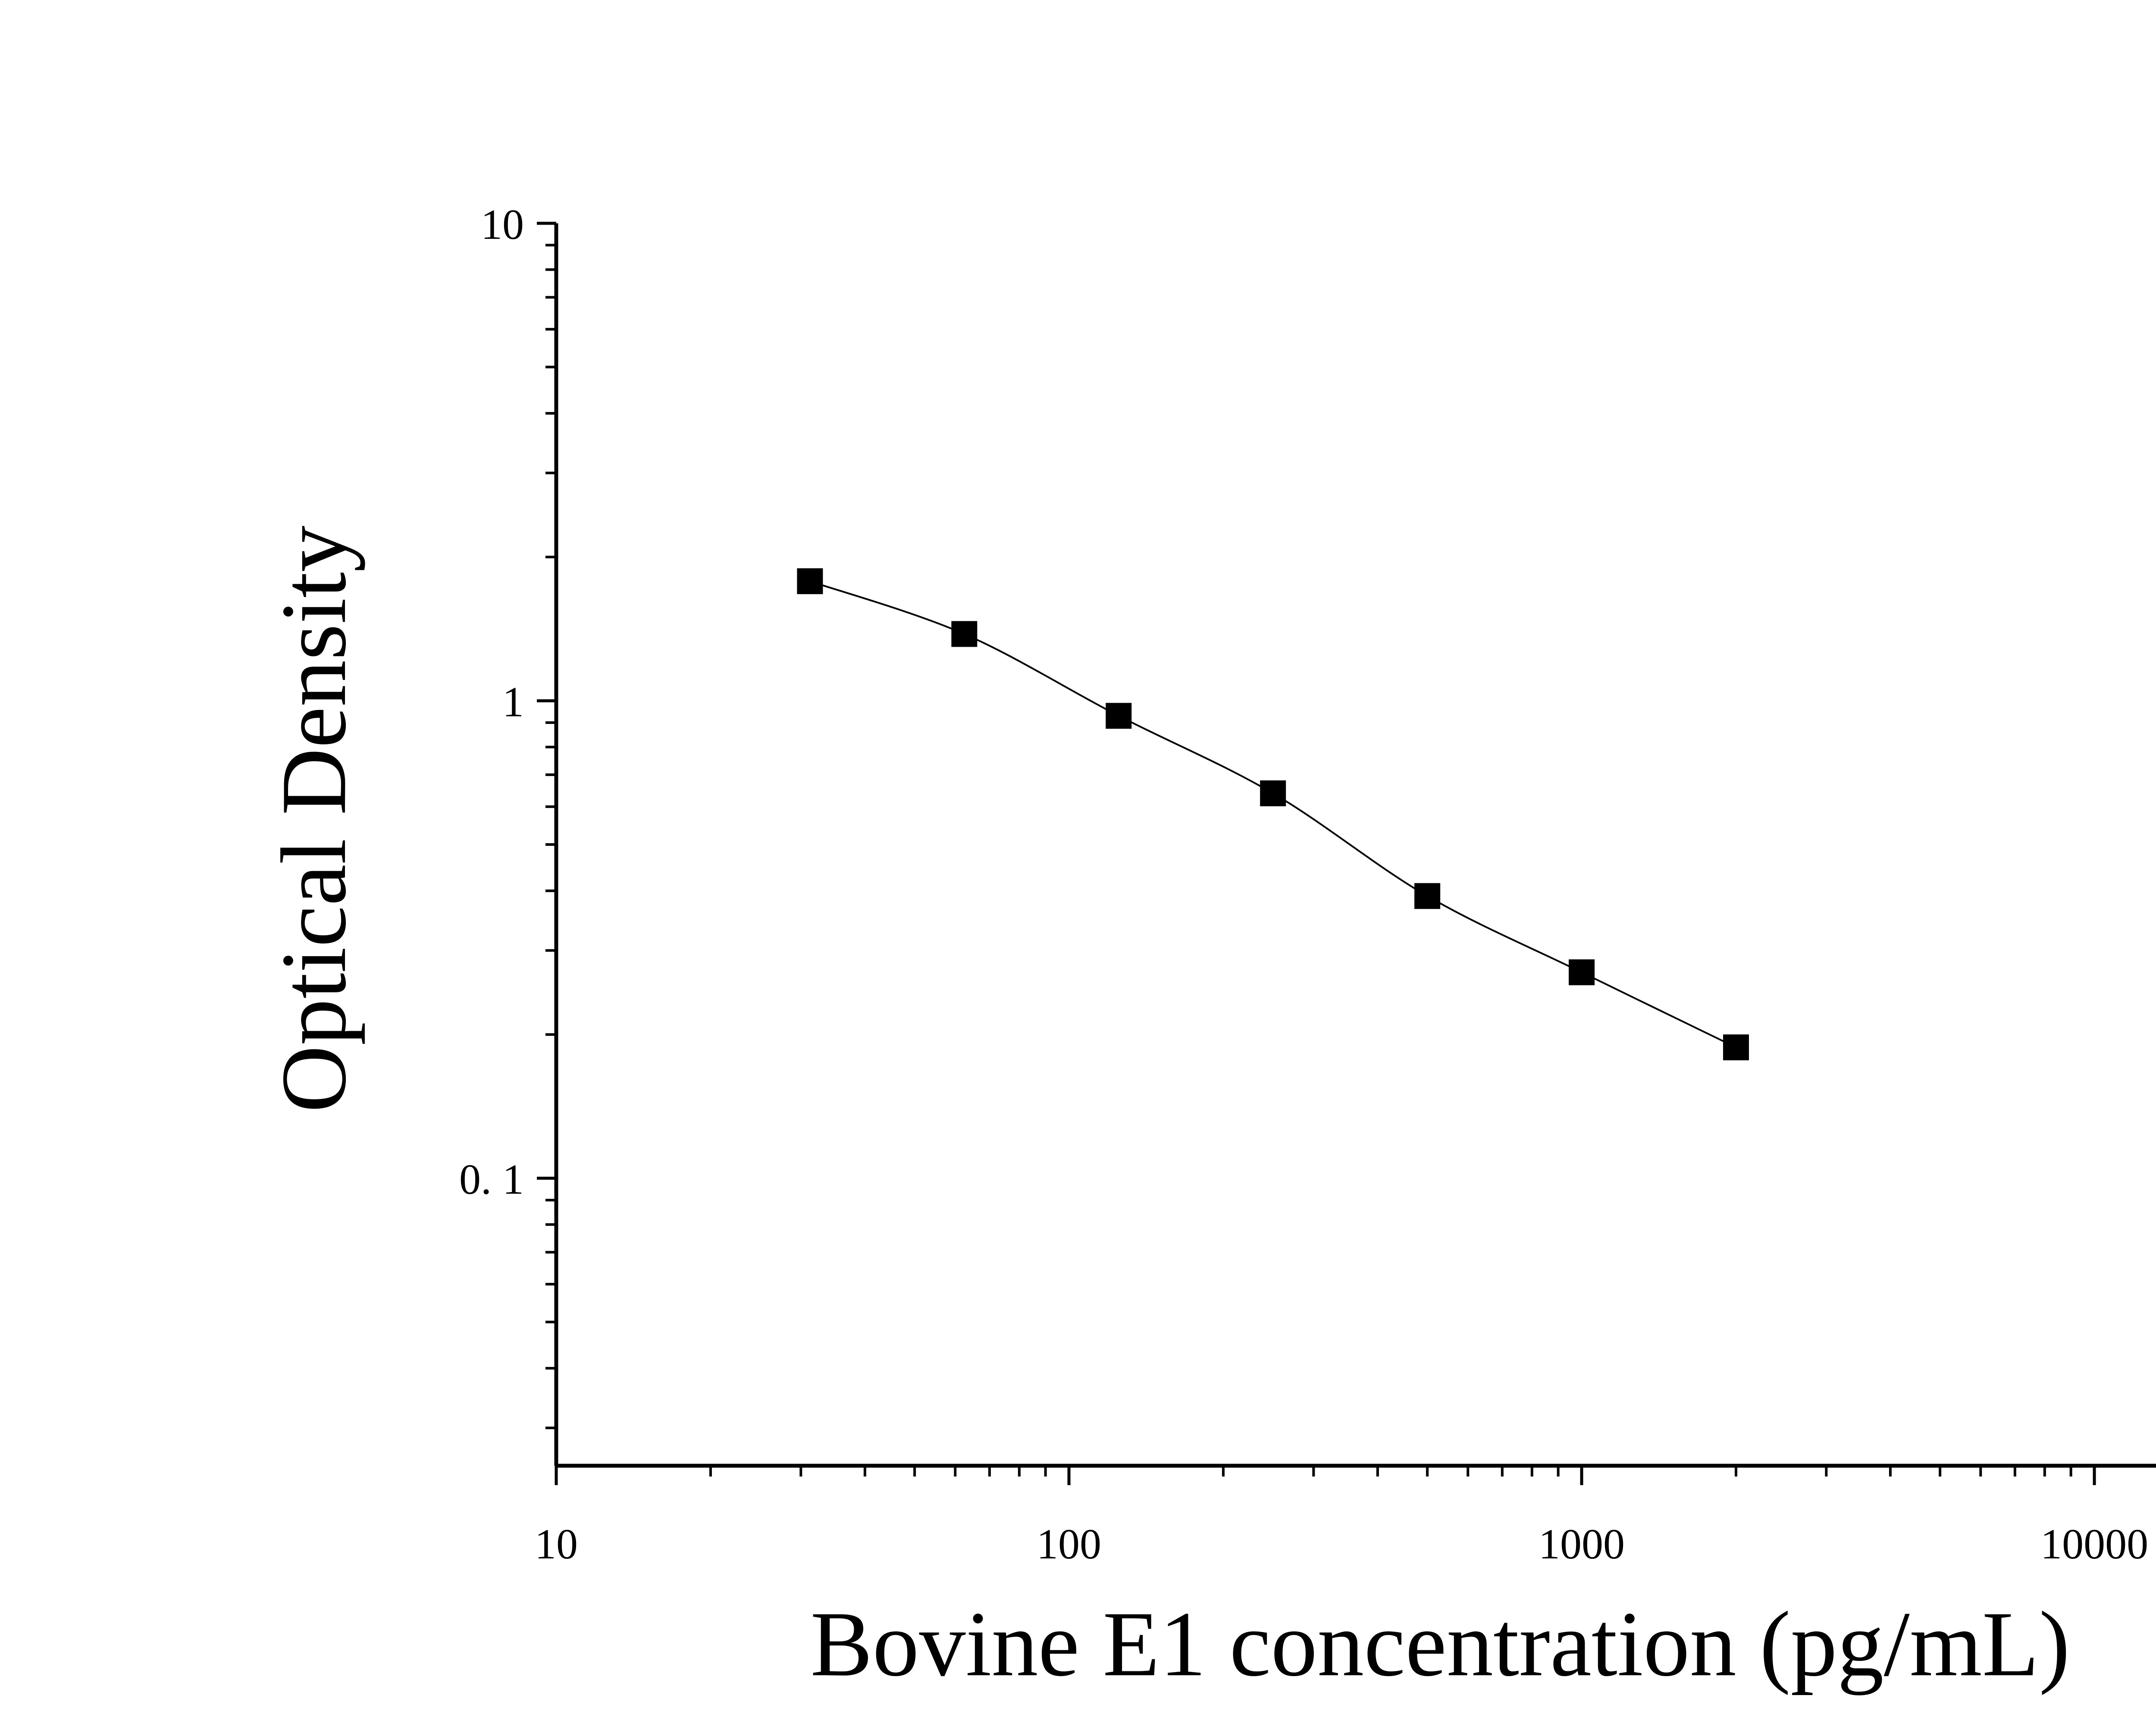  What do you see at coordinates (502, 224) in the screenshot?
I see `y-tick-label: 10` at bounding box center [502, 224].